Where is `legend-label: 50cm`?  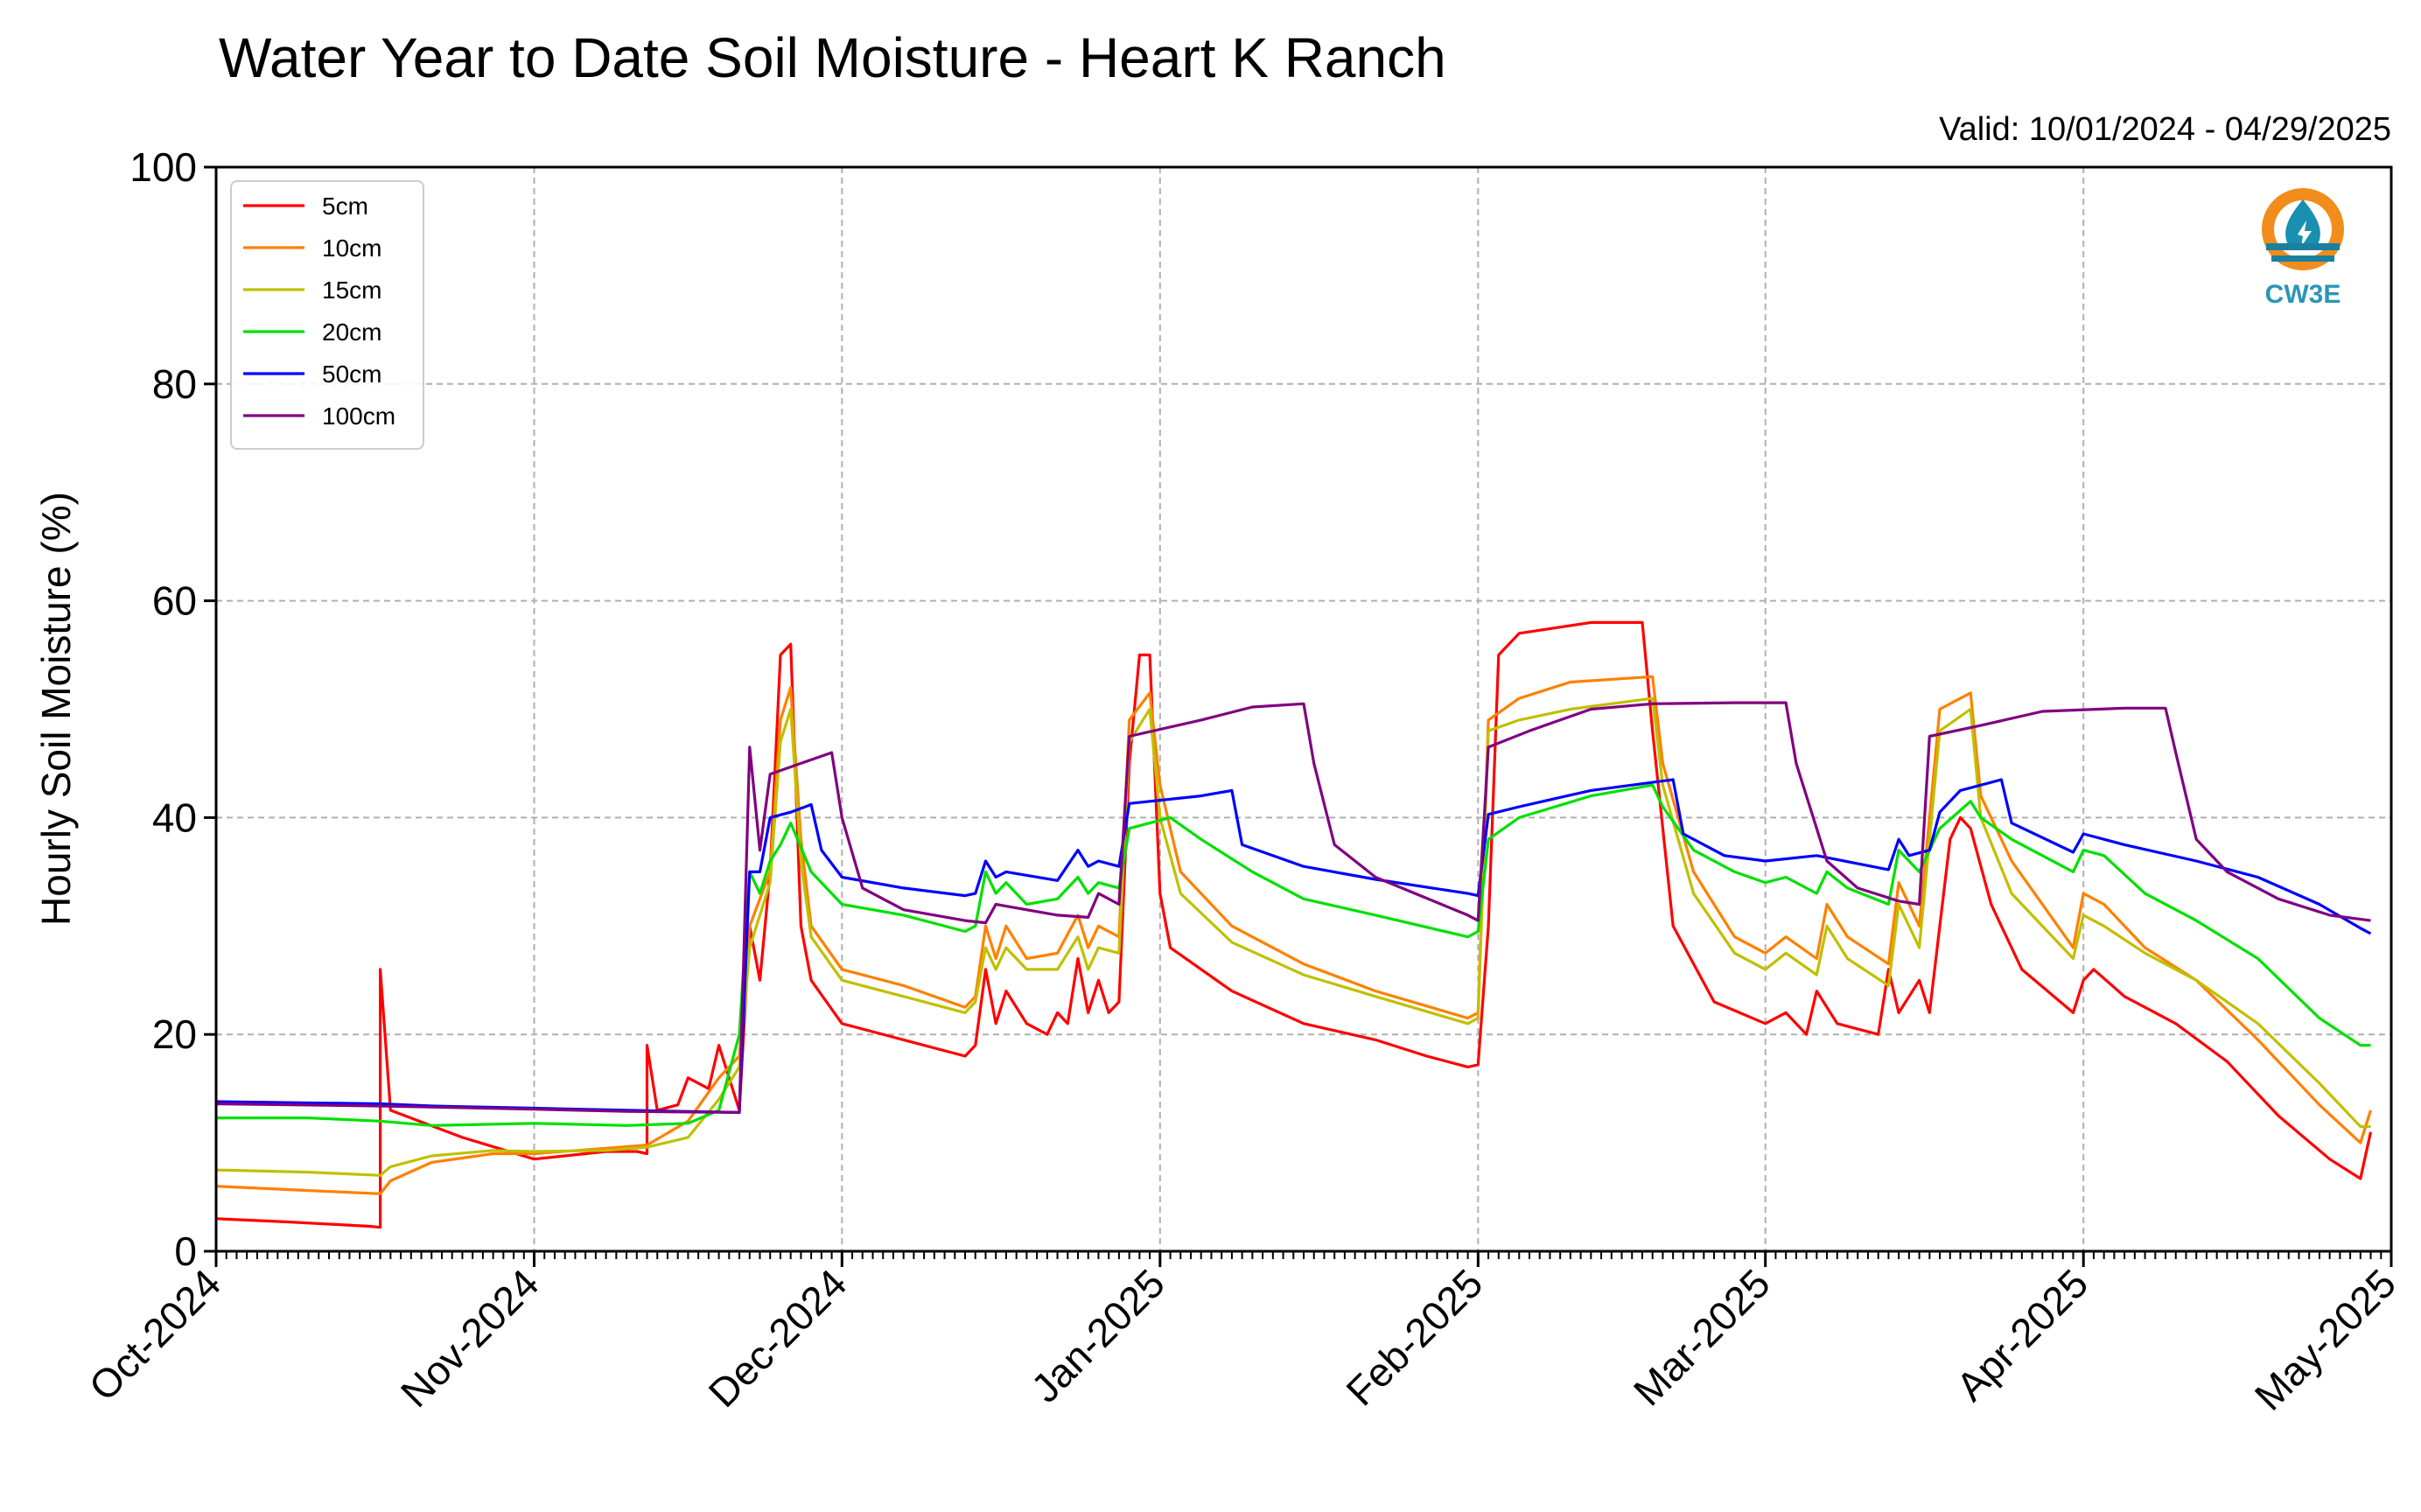
legend-label: 50cm is located at coordinates (351, 374).